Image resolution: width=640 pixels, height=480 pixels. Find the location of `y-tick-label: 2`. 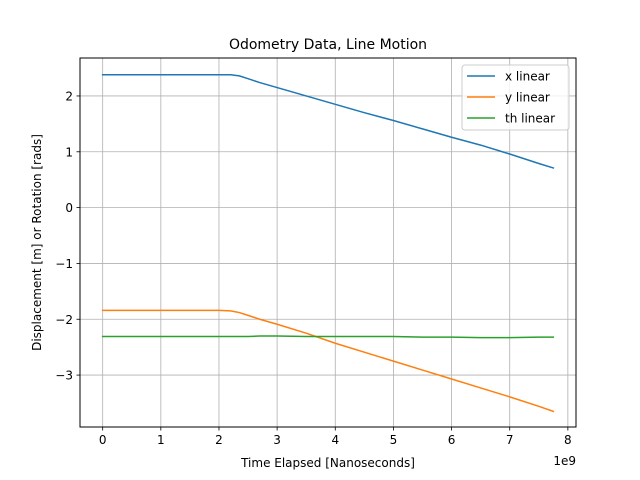

y-tick-label: 2 is located at coordinates (69, 96).